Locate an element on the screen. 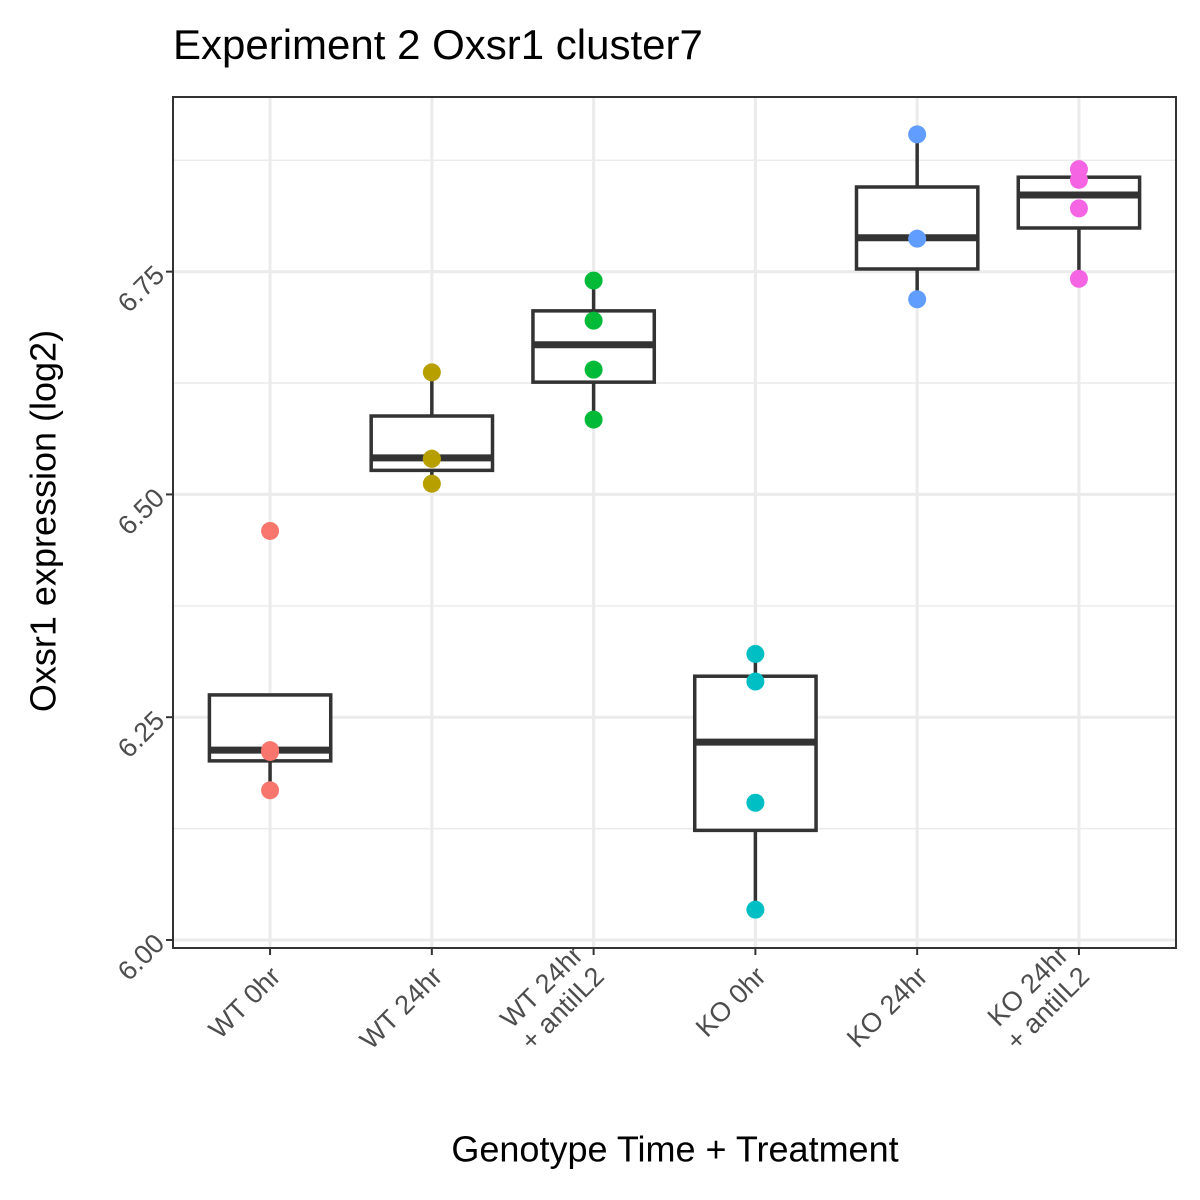 The image size is (1200, 1200). y-axis-title: Oxsr1 expression (log2) is located at coordinates (43, 521).